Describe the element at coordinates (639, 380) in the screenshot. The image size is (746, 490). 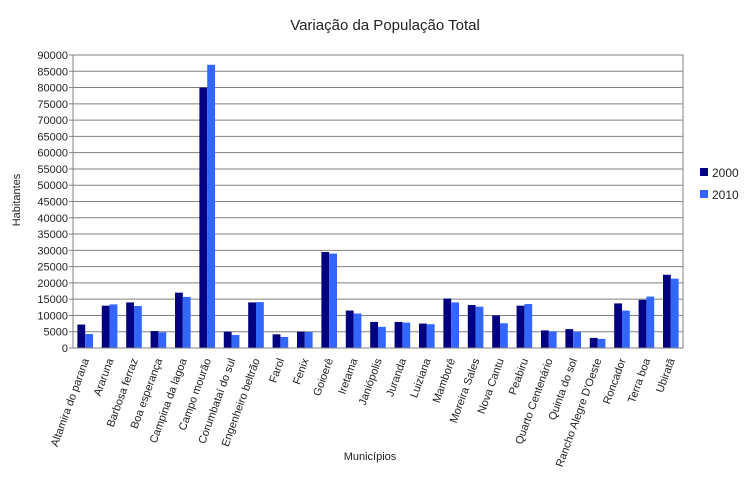
I see `x-tick-label: Terra boa` at that location.